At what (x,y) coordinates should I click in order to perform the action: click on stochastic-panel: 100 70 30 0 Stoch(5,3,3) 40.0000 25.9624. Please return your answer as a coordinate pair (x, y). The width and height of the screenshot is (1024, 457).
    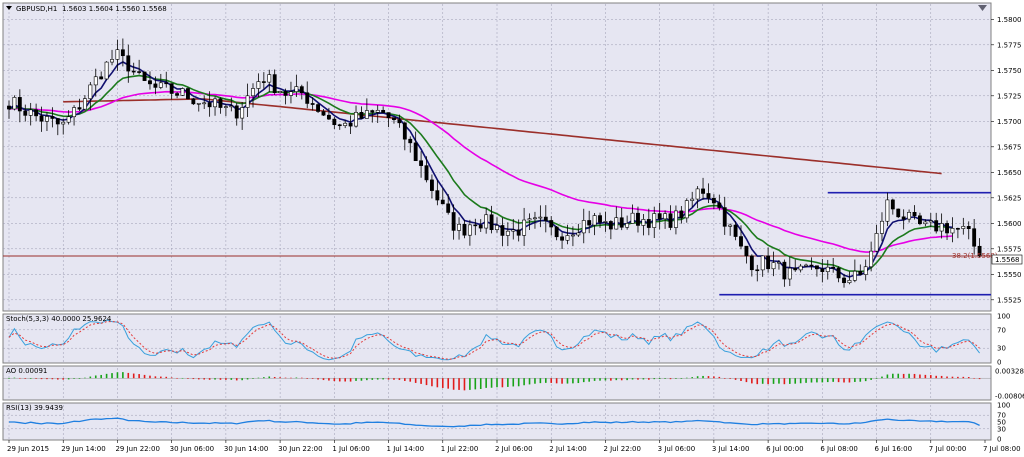
    Looking at the image, I should click on (506, 340).